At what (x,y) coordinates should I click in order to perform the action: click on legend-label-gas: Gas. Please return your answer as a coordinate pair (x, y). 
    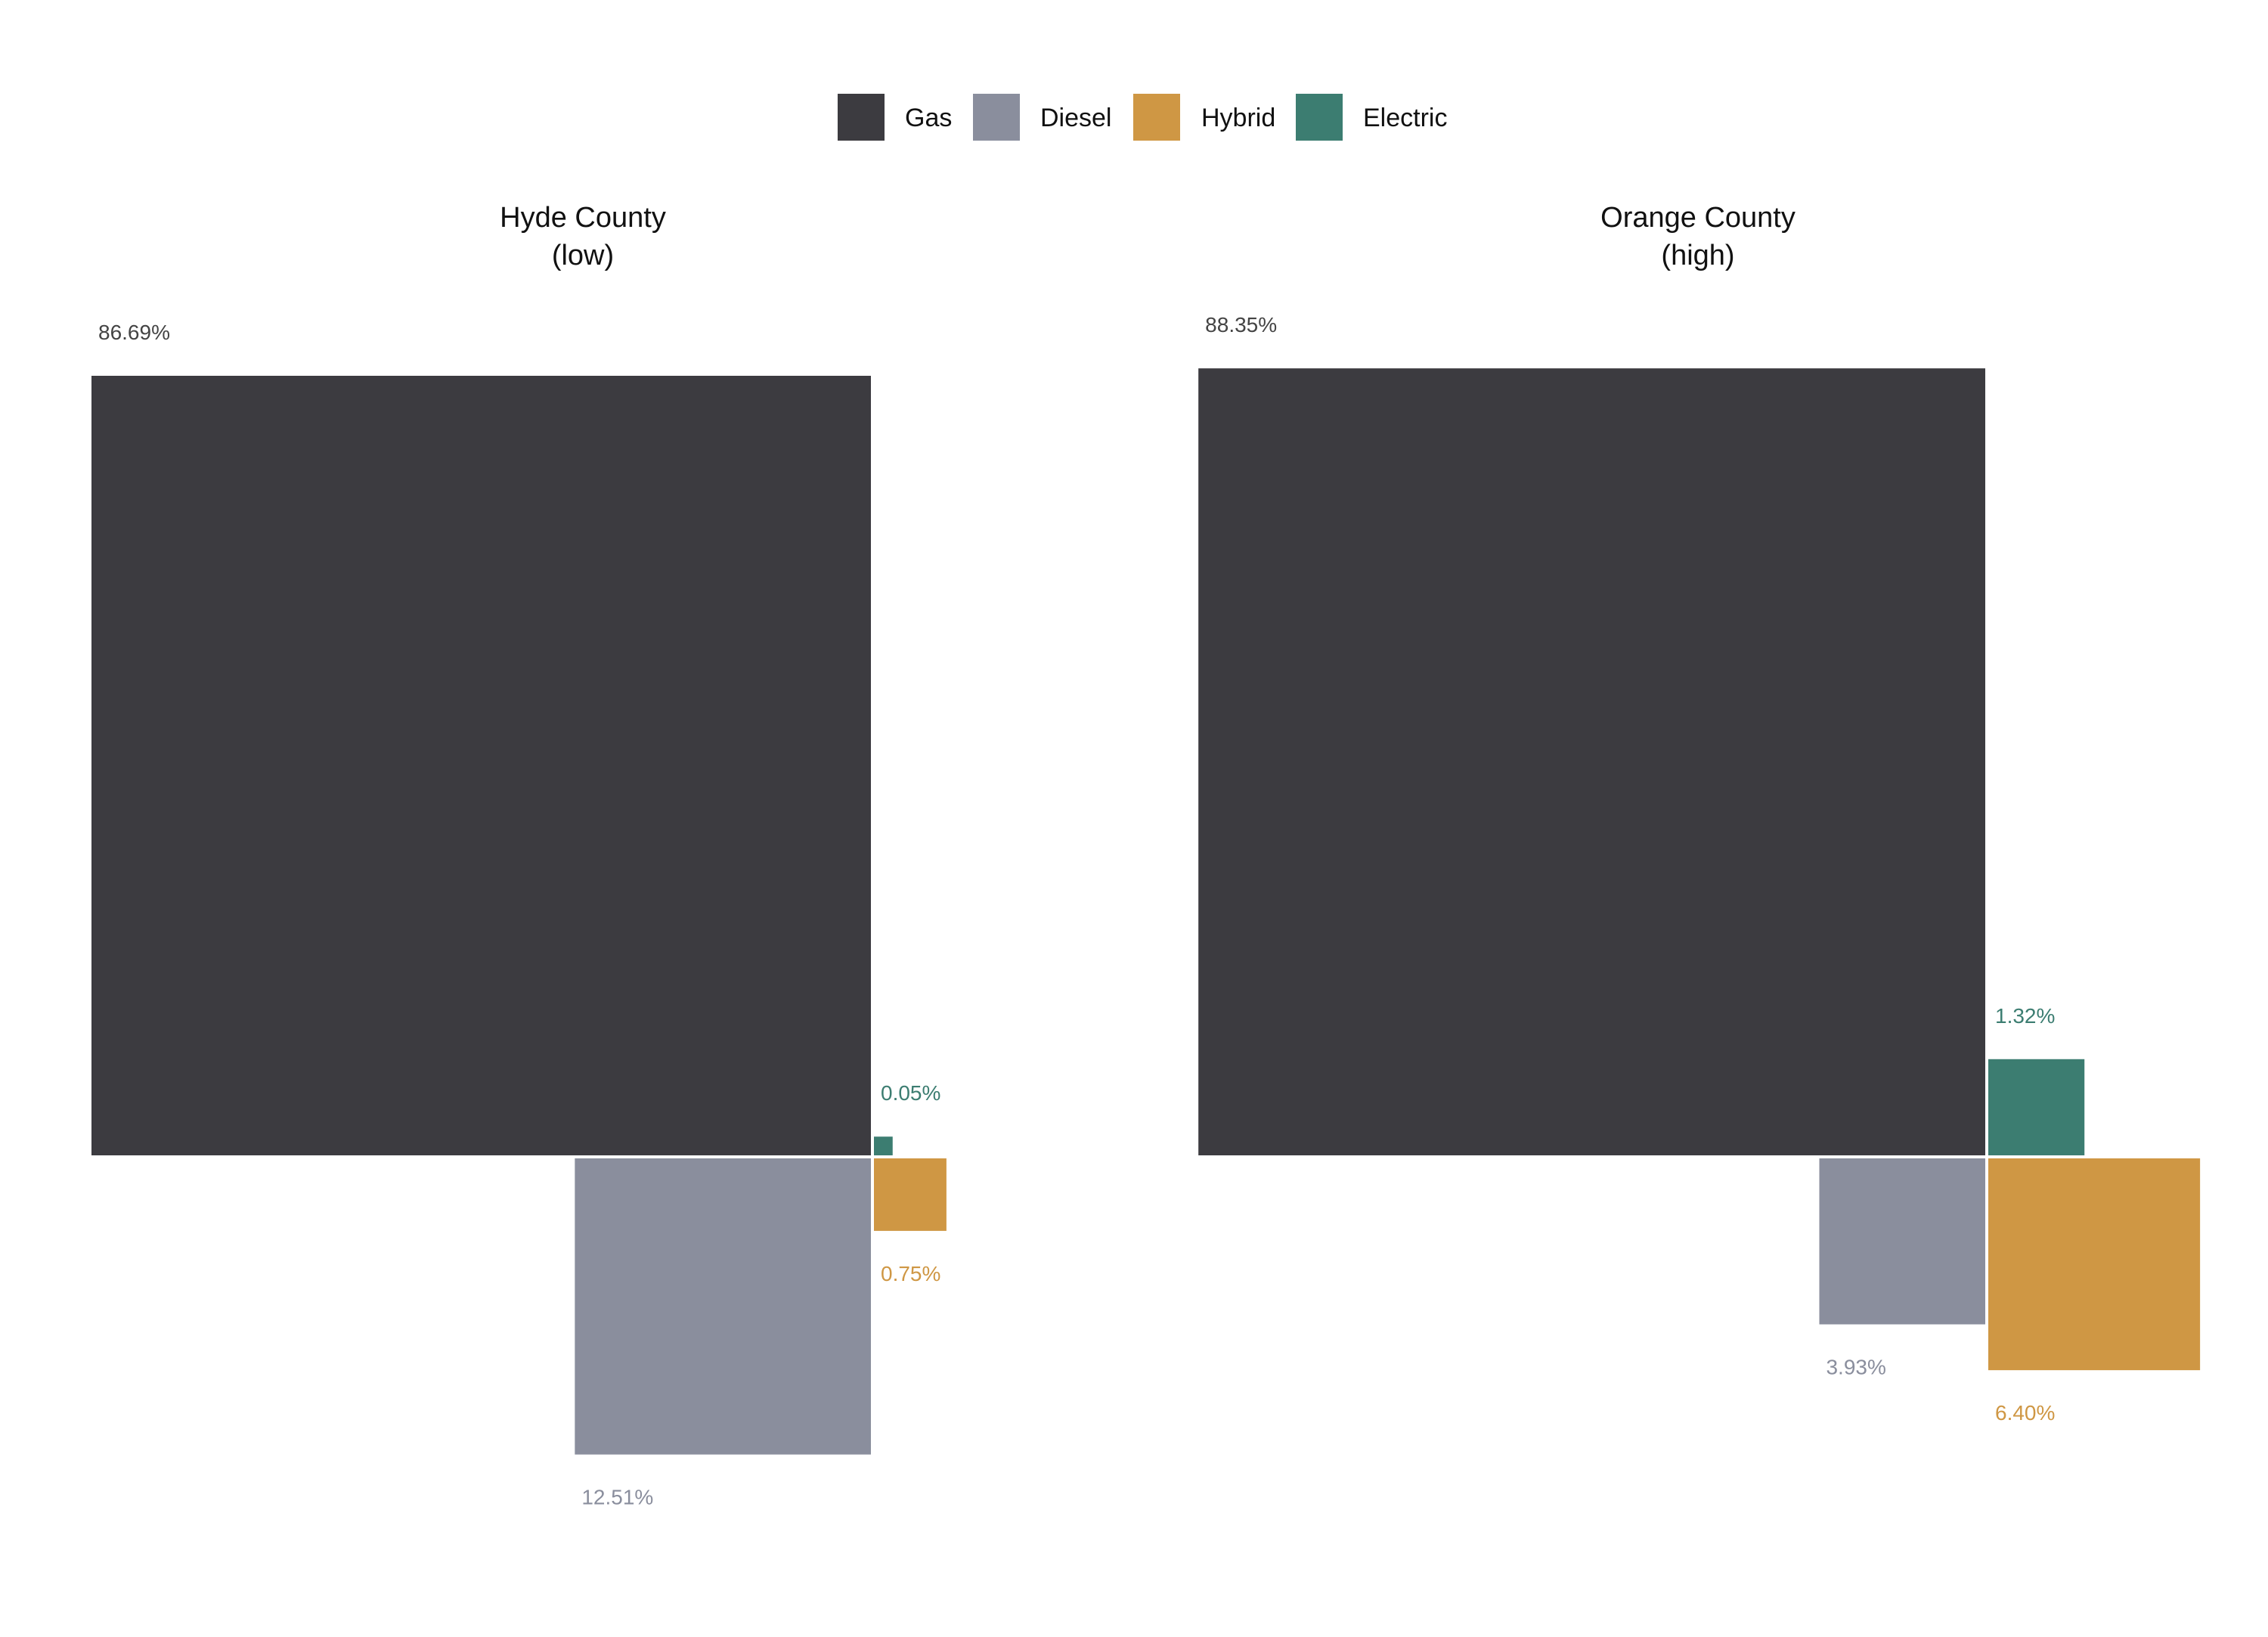
    Looking at the image, I should click on (928, 118).